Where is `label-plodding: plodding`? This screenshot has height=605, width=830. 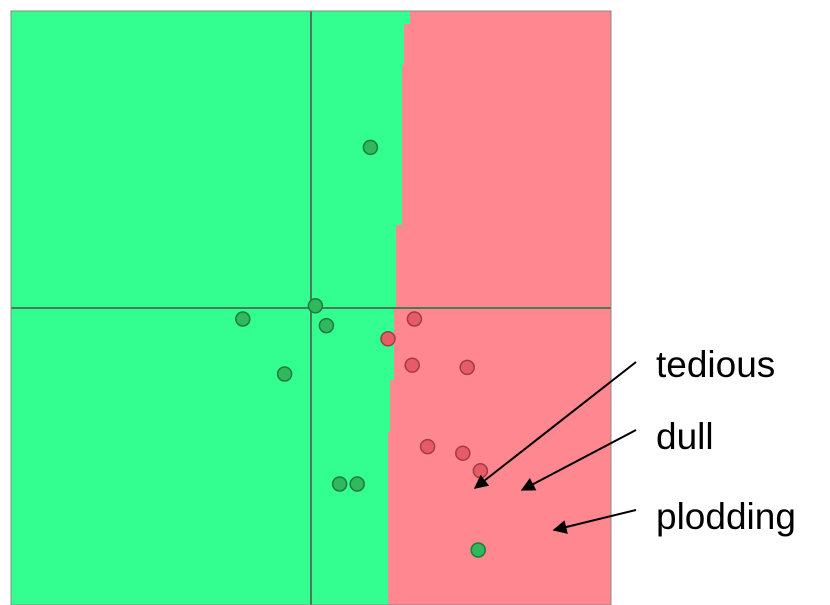 label-plodding: plodding is located at coordinates (726, 516).